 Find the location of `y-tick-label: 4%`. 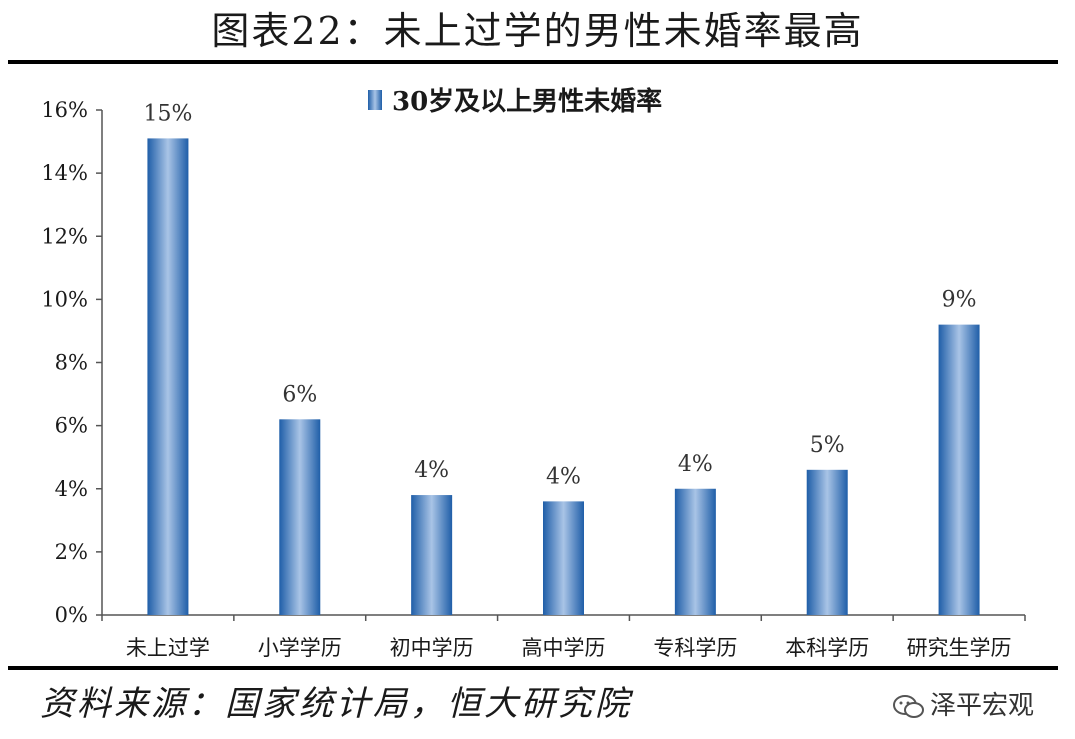

y-tick-label: 4% is located at coordinates (71, 489).